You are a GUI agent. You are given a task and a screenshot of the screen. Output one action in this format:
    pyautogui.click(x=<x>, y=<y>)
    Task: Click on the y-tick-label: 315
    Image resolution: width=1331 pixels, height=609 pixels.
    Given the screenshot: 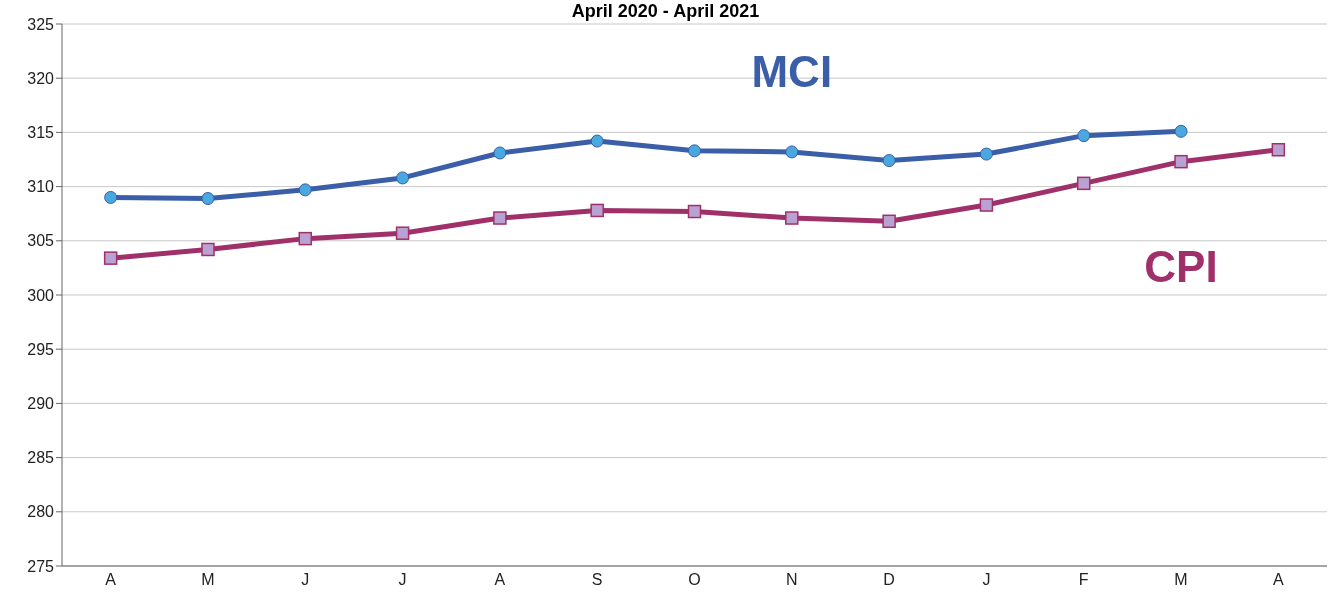 What is the action you would take?
    pyautogui.click(x=41, y=133)
    